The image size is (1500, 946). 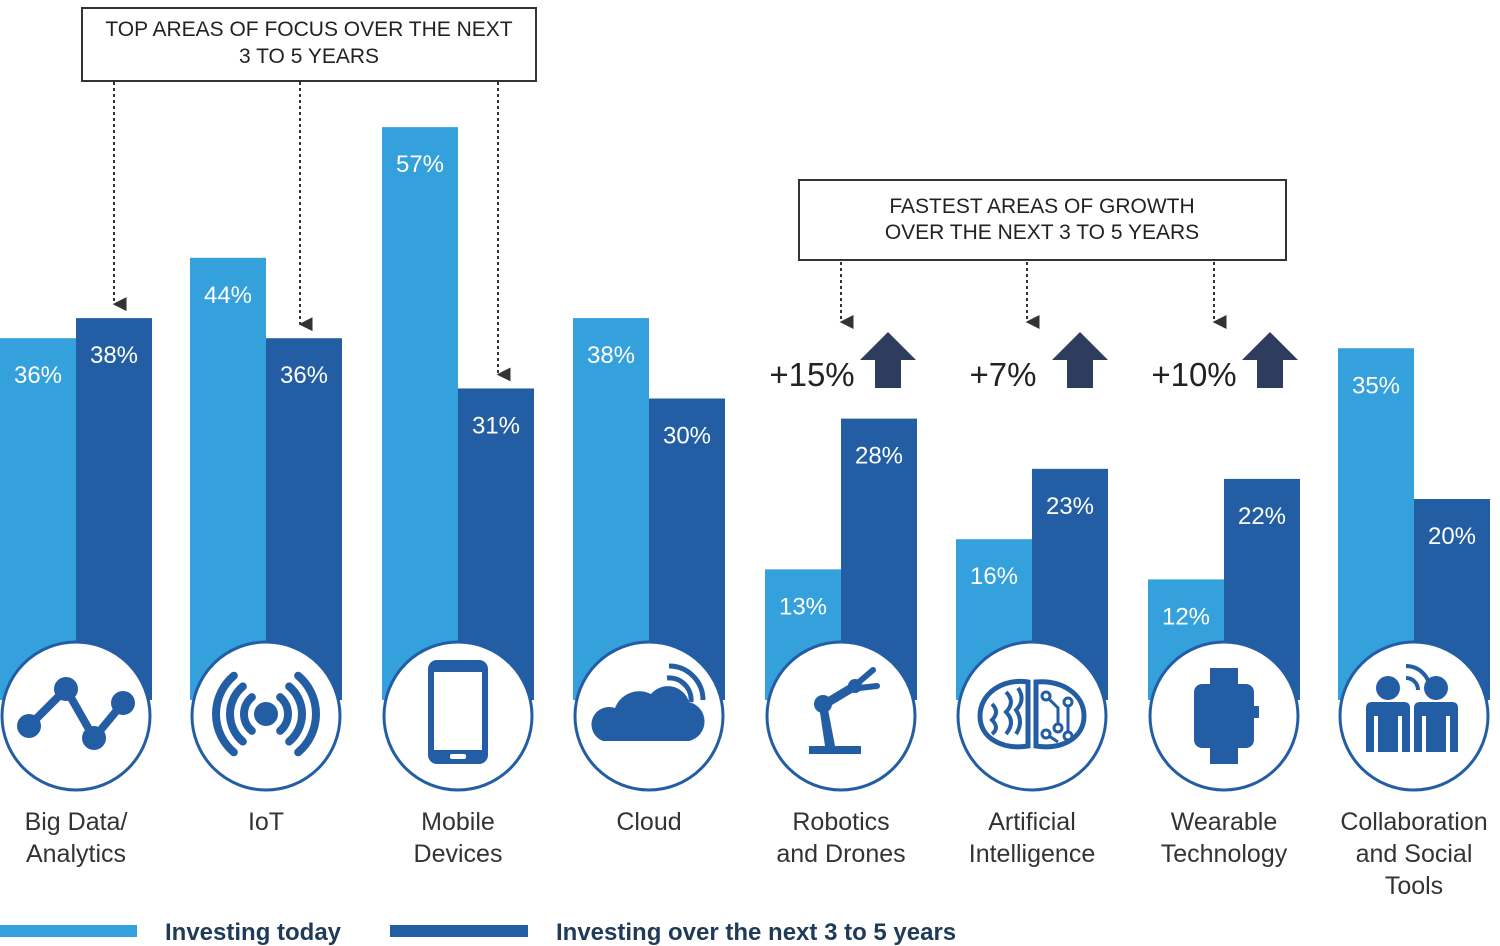 What do you see at coordinates (648, 822) in the screenshot?
I see `category-label-cloud: Cloud` at bounding box center [648, 822].